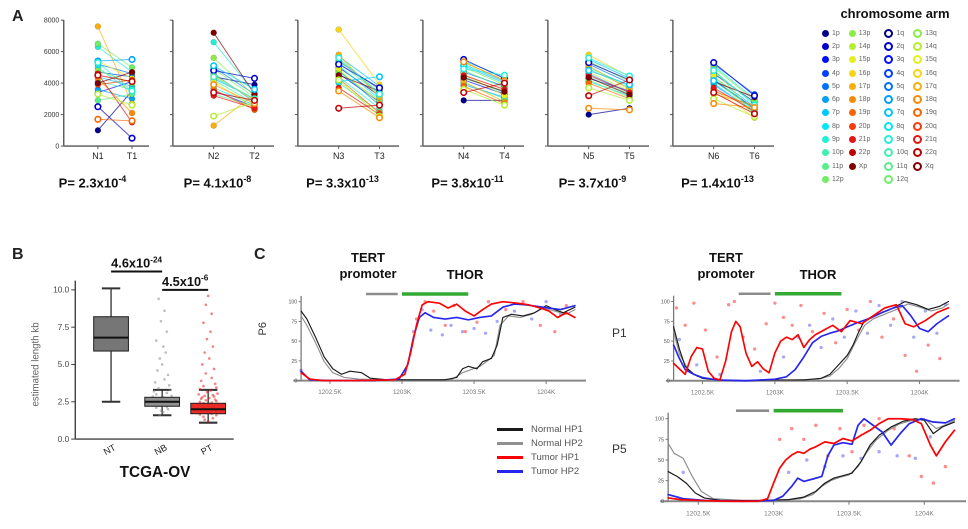  What do you see at coordinates (833, 113) in the screenshot?
I see `chromosome-arm-item: 7p` at bounding box center [833, 113].